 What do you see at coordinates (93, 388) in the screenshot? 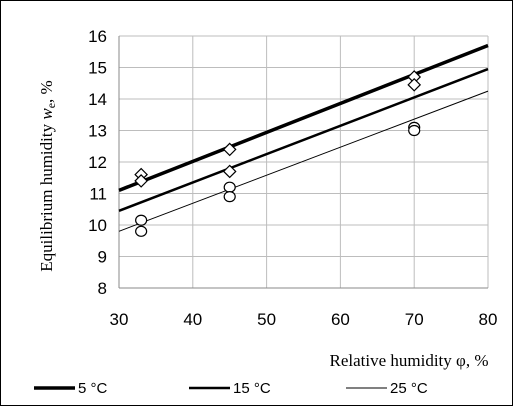
I see `legend-label-1: 5 °C` at bounding box center [93, 388].